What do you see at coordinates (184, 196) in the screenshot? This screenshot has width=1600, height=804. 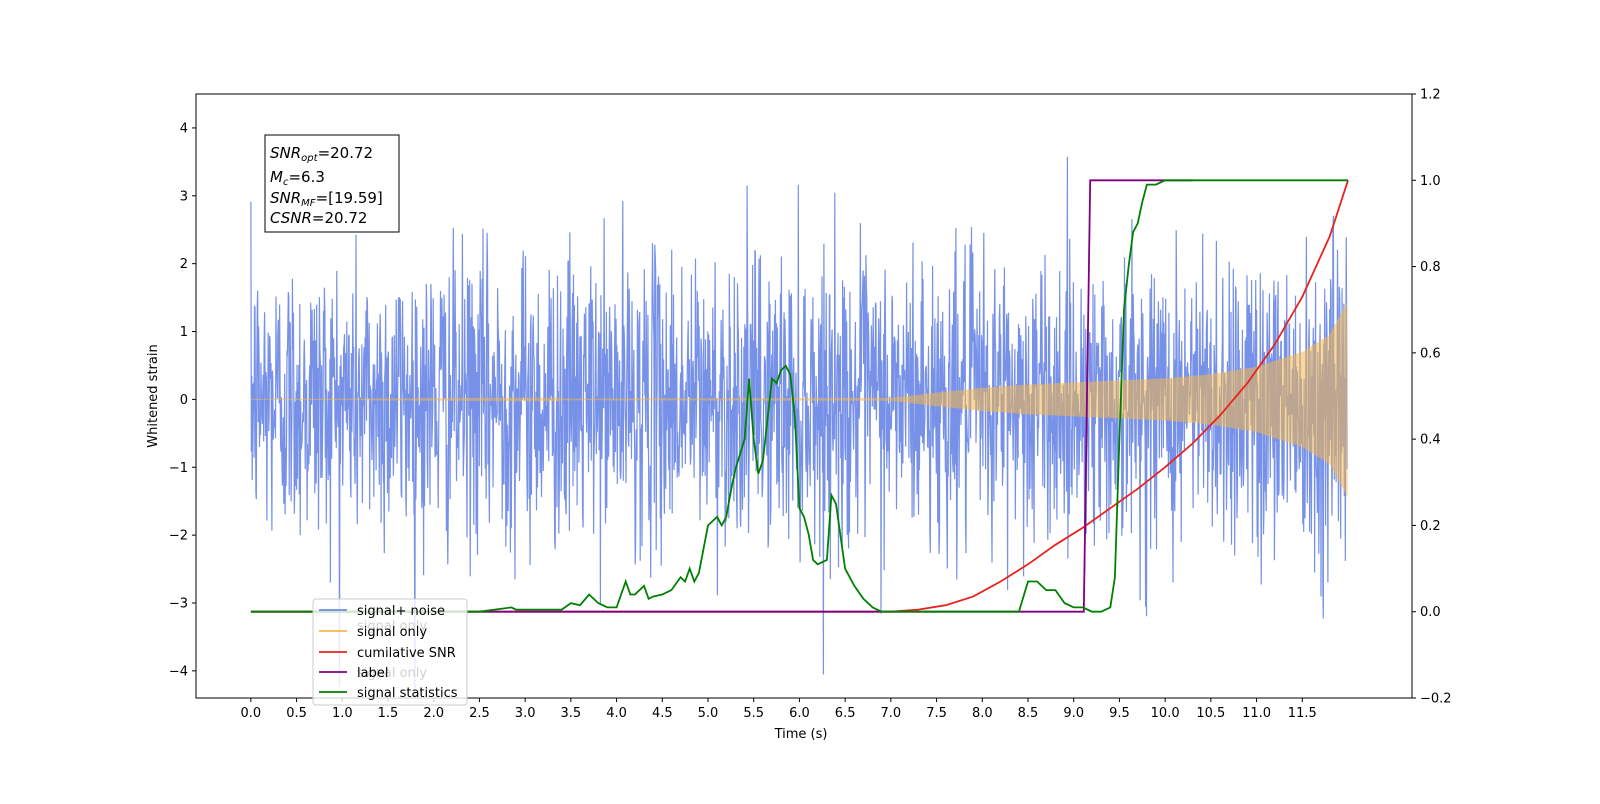 I see `y-tick-label: 3` at bounding box center [184, 196].